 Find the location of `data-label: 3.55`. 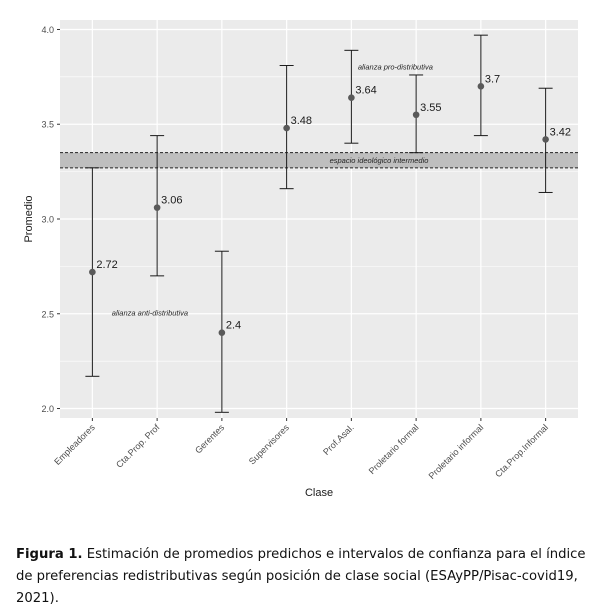

data-label: 3.55 is located at coordinates (430, 108).